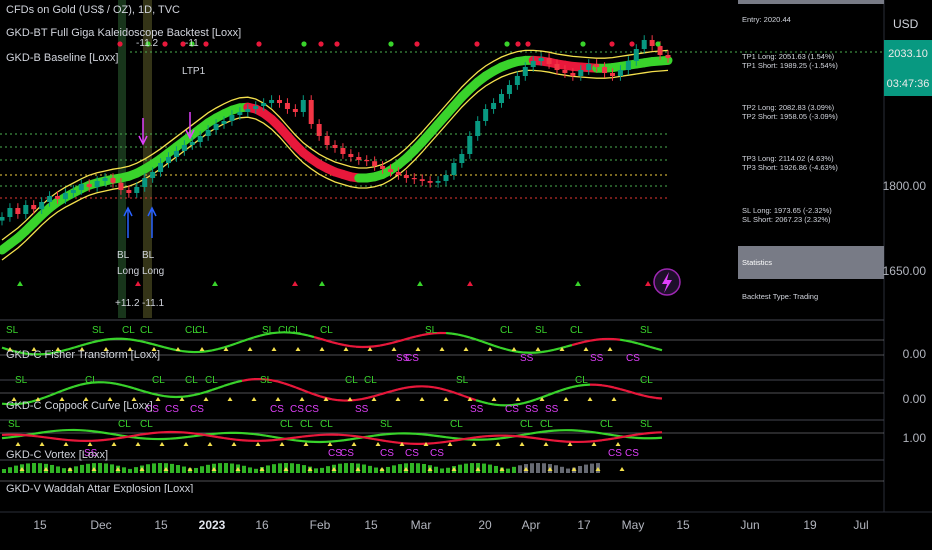  Describe the element at coordinates (79, 406) in the screenshot. I see `sub-indicator-coppock: GKD-C Coppock Curve [Loxx]` at that location.